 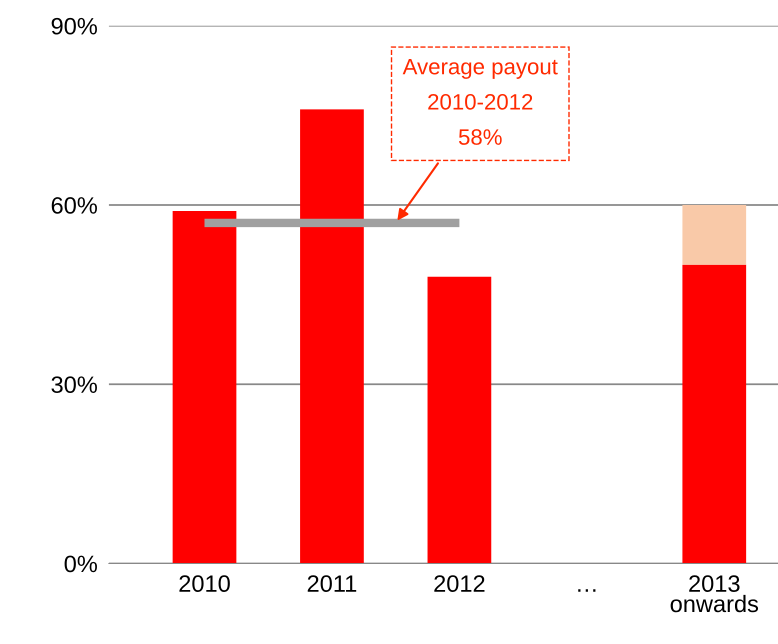 What do you see at coordinates (80, 564) in the screenshot?
I see `y-tick-label: 0%` at bounding box center [80, 564].